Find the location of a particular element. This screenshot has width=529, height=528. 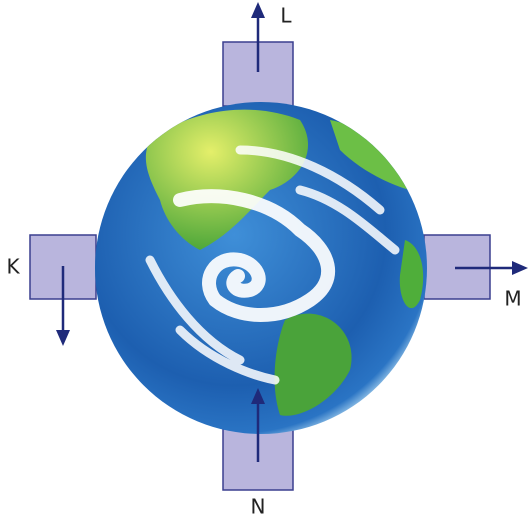

label: K is located at coordinates (13, 267).